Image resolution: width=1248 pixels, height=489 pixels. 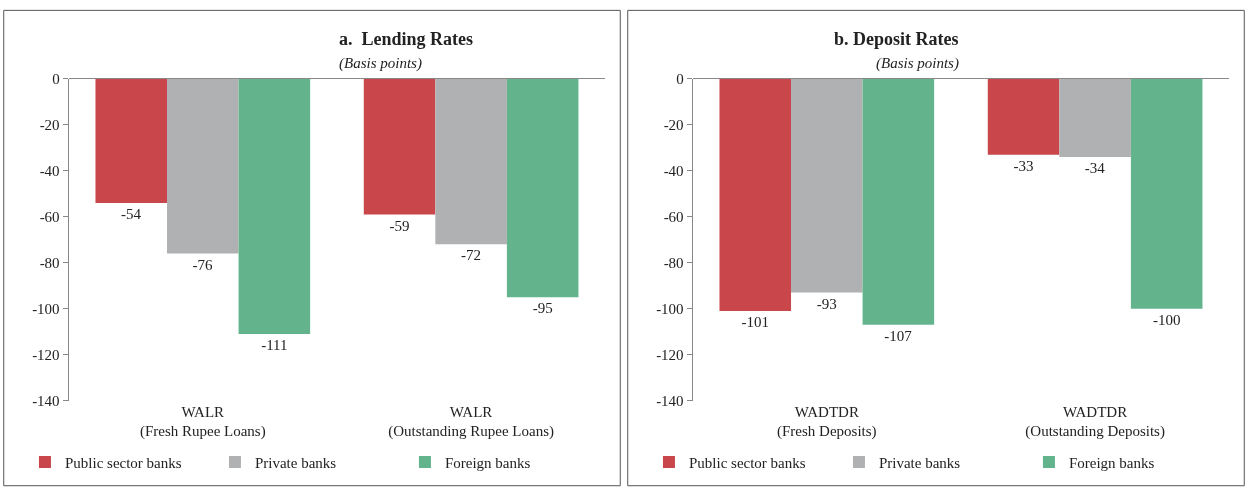 What do you see at coordinates (471, 255) in the screenshot?
I see `data-label: -72` at bounding box center [471, 255].